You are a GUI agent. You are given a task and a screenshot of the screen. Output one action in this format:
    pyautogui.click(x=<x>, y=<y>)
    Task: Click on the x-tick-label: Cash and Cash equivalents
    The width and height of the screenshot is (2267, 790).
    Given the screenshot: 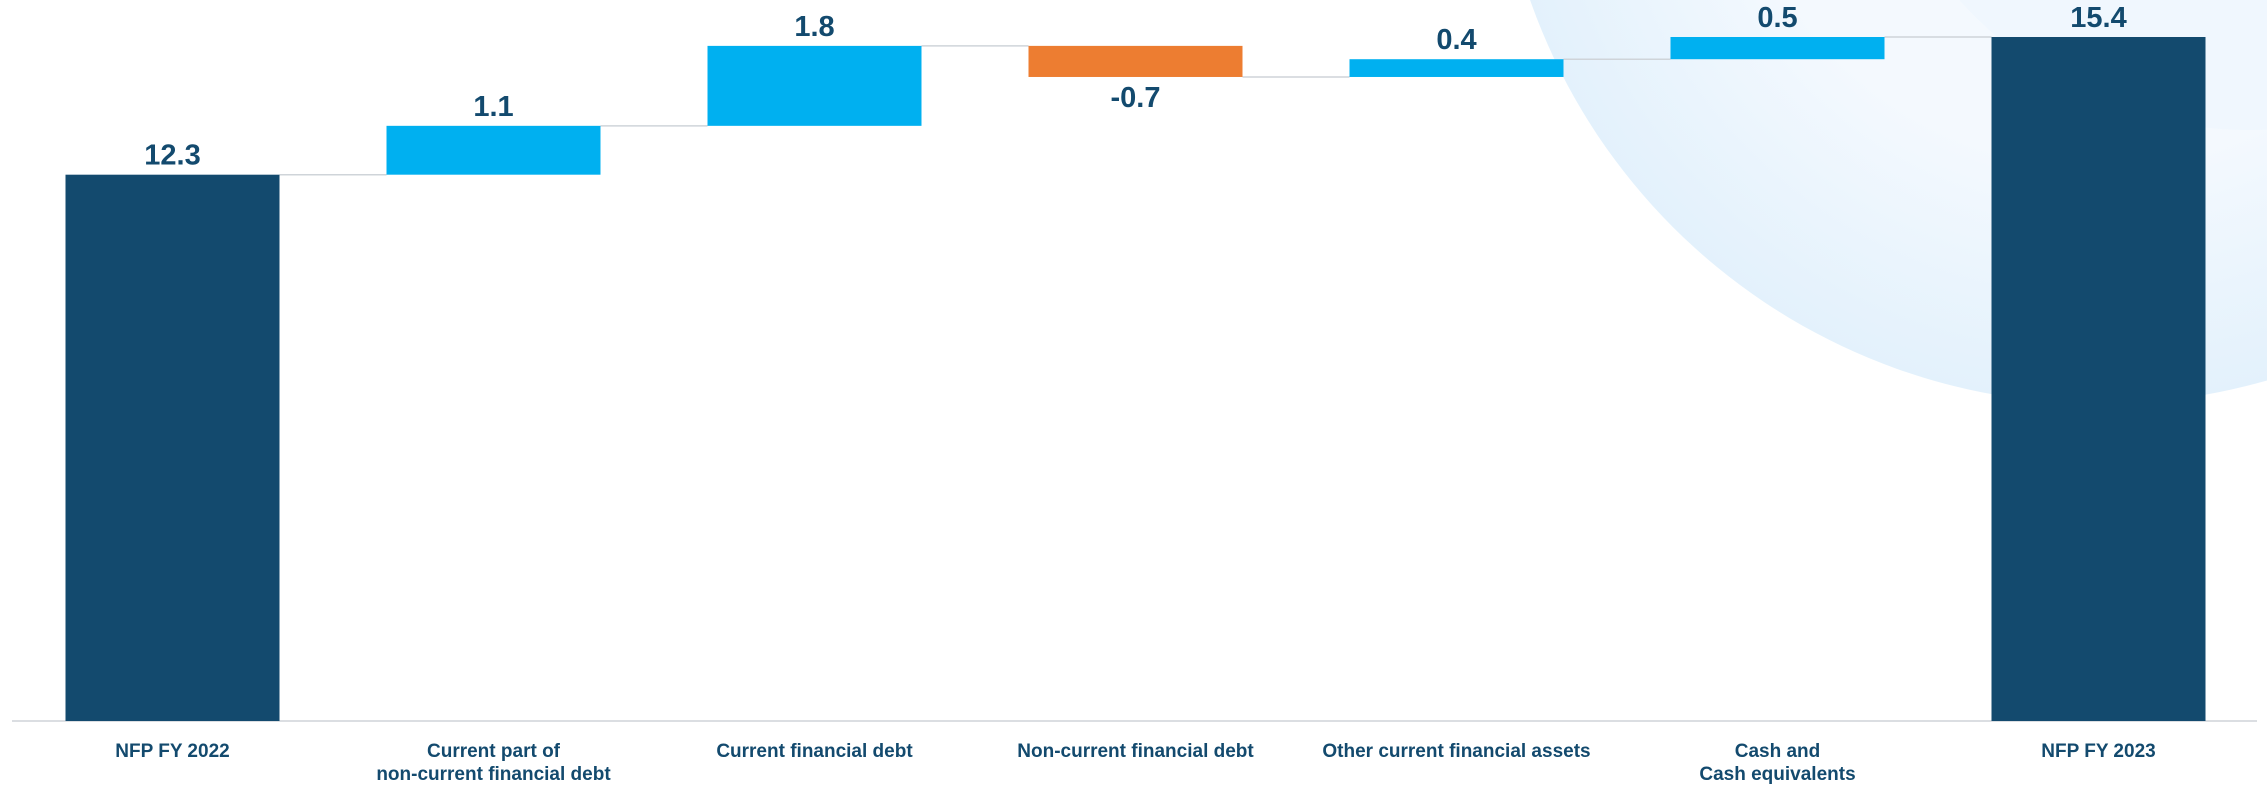 What is the action you would take?
    pyautogui.click(x=1777, y=763)
    